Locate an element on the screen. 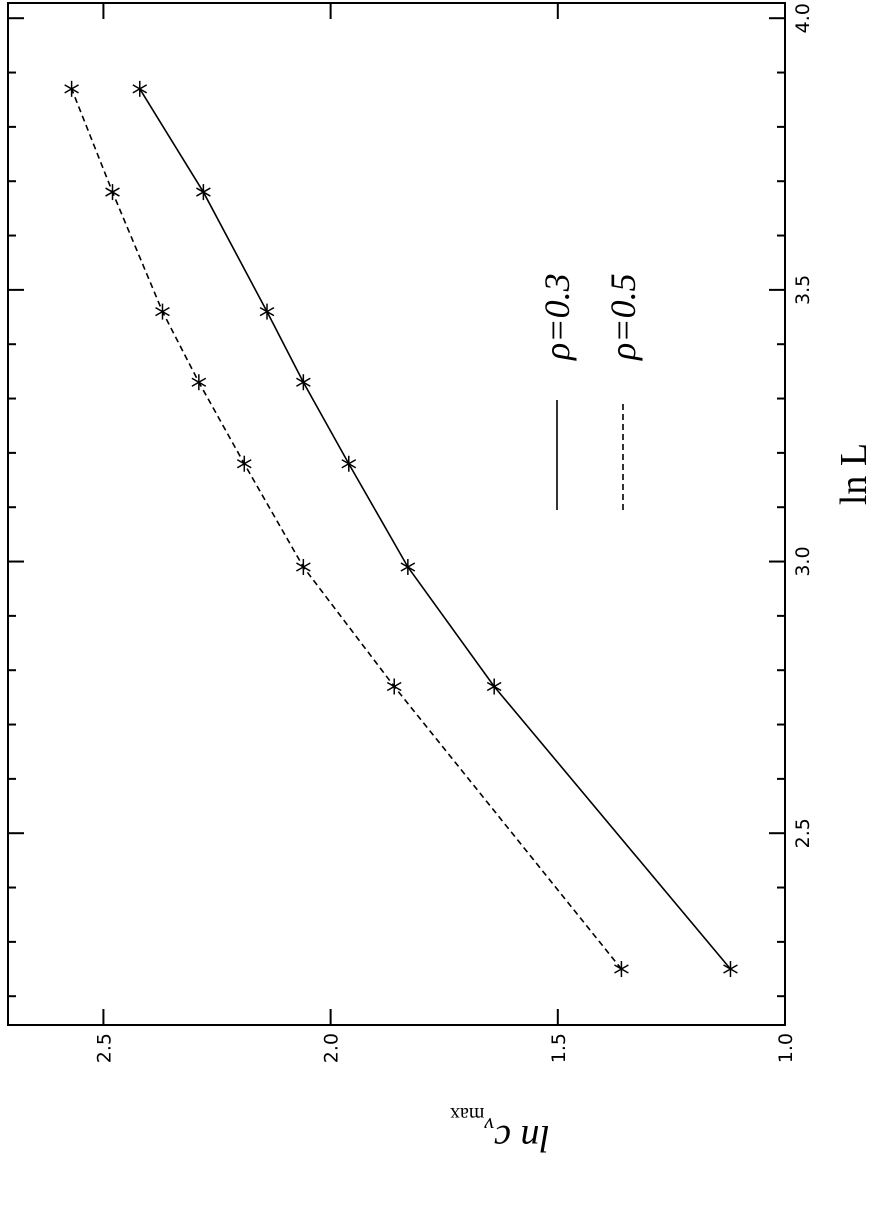  x-tick-label: 2.5 is located at coordinates (803, 833).